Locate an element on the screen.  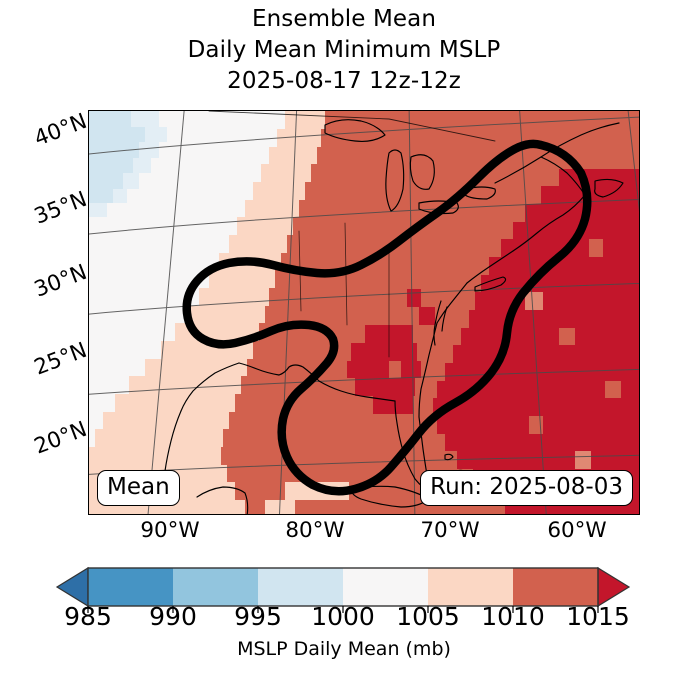
colorbar-swatches is located at coordinates (343, 589).